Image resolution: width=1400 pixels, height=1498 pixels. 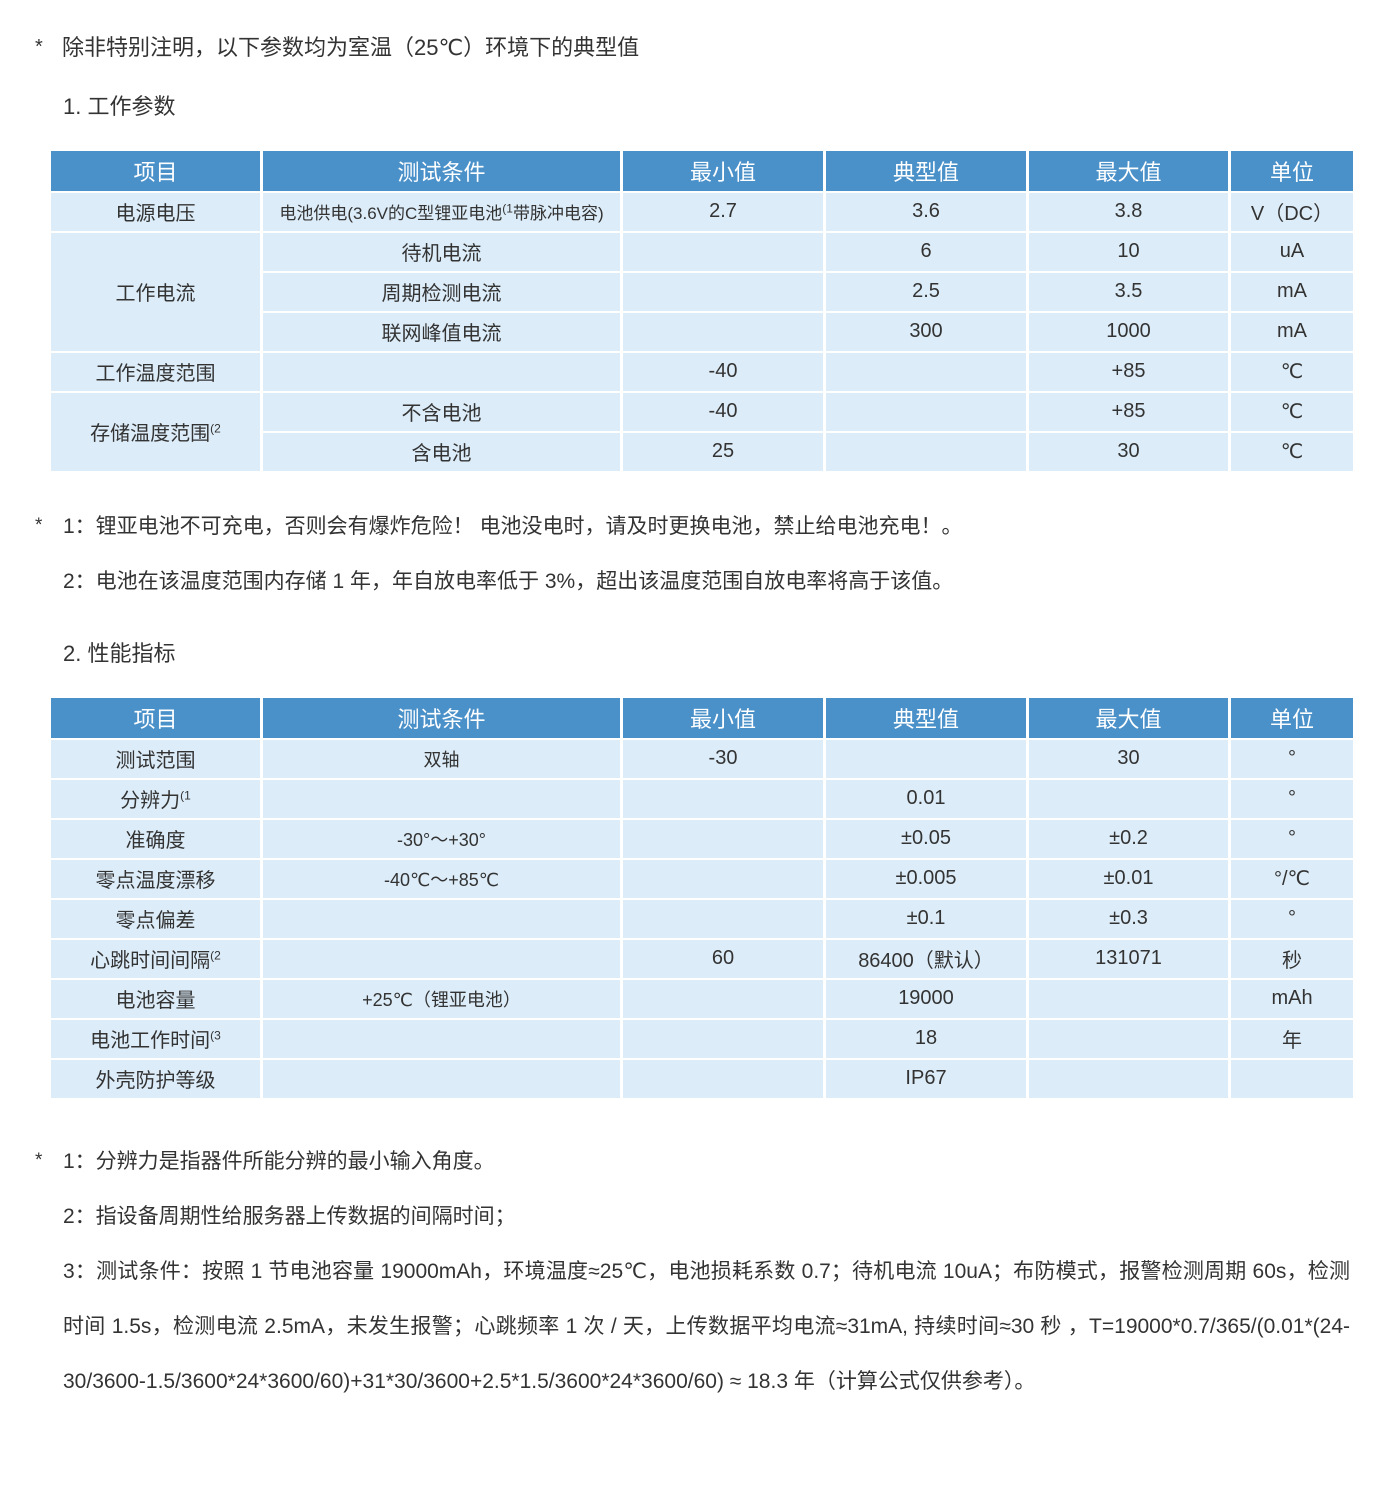 What do you see at coordinates (1128, 331) in the screenshot?
I see `cell: 1000` at bounding box center [1128, 331].